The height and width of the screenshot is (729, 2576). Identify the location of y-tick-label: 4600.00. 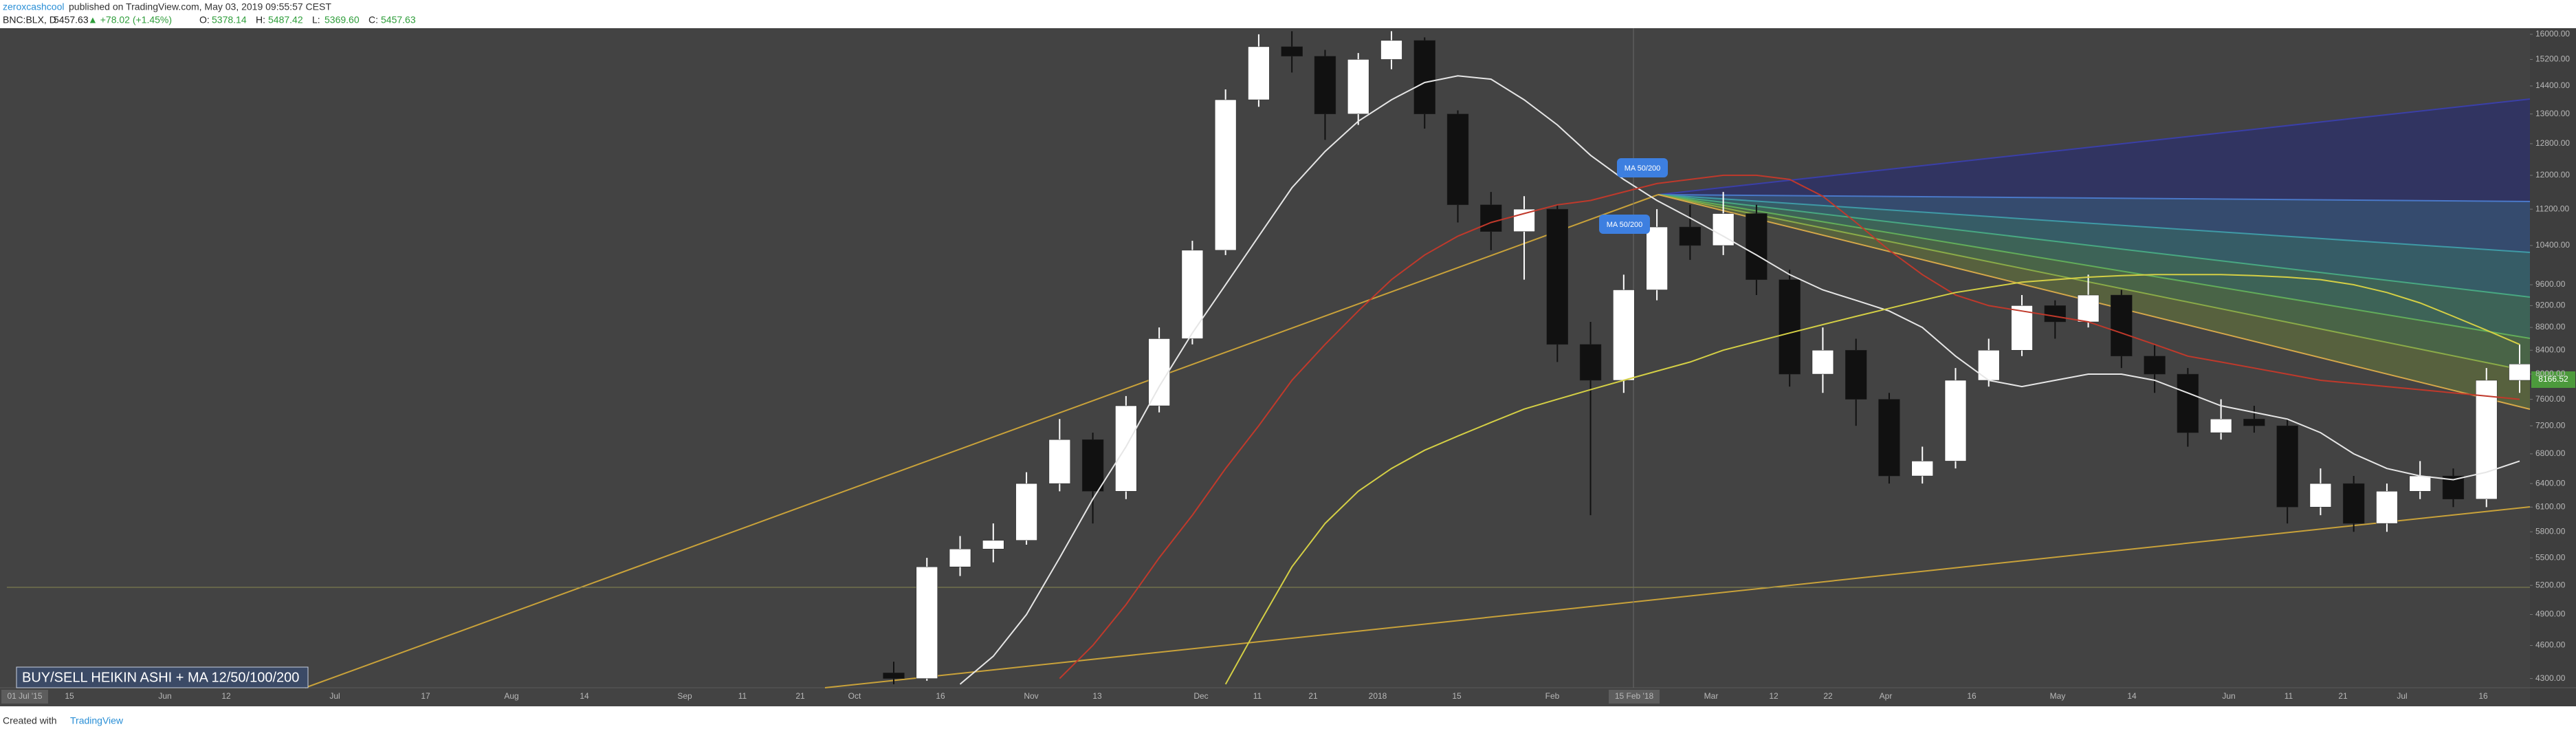
(2550, 645).